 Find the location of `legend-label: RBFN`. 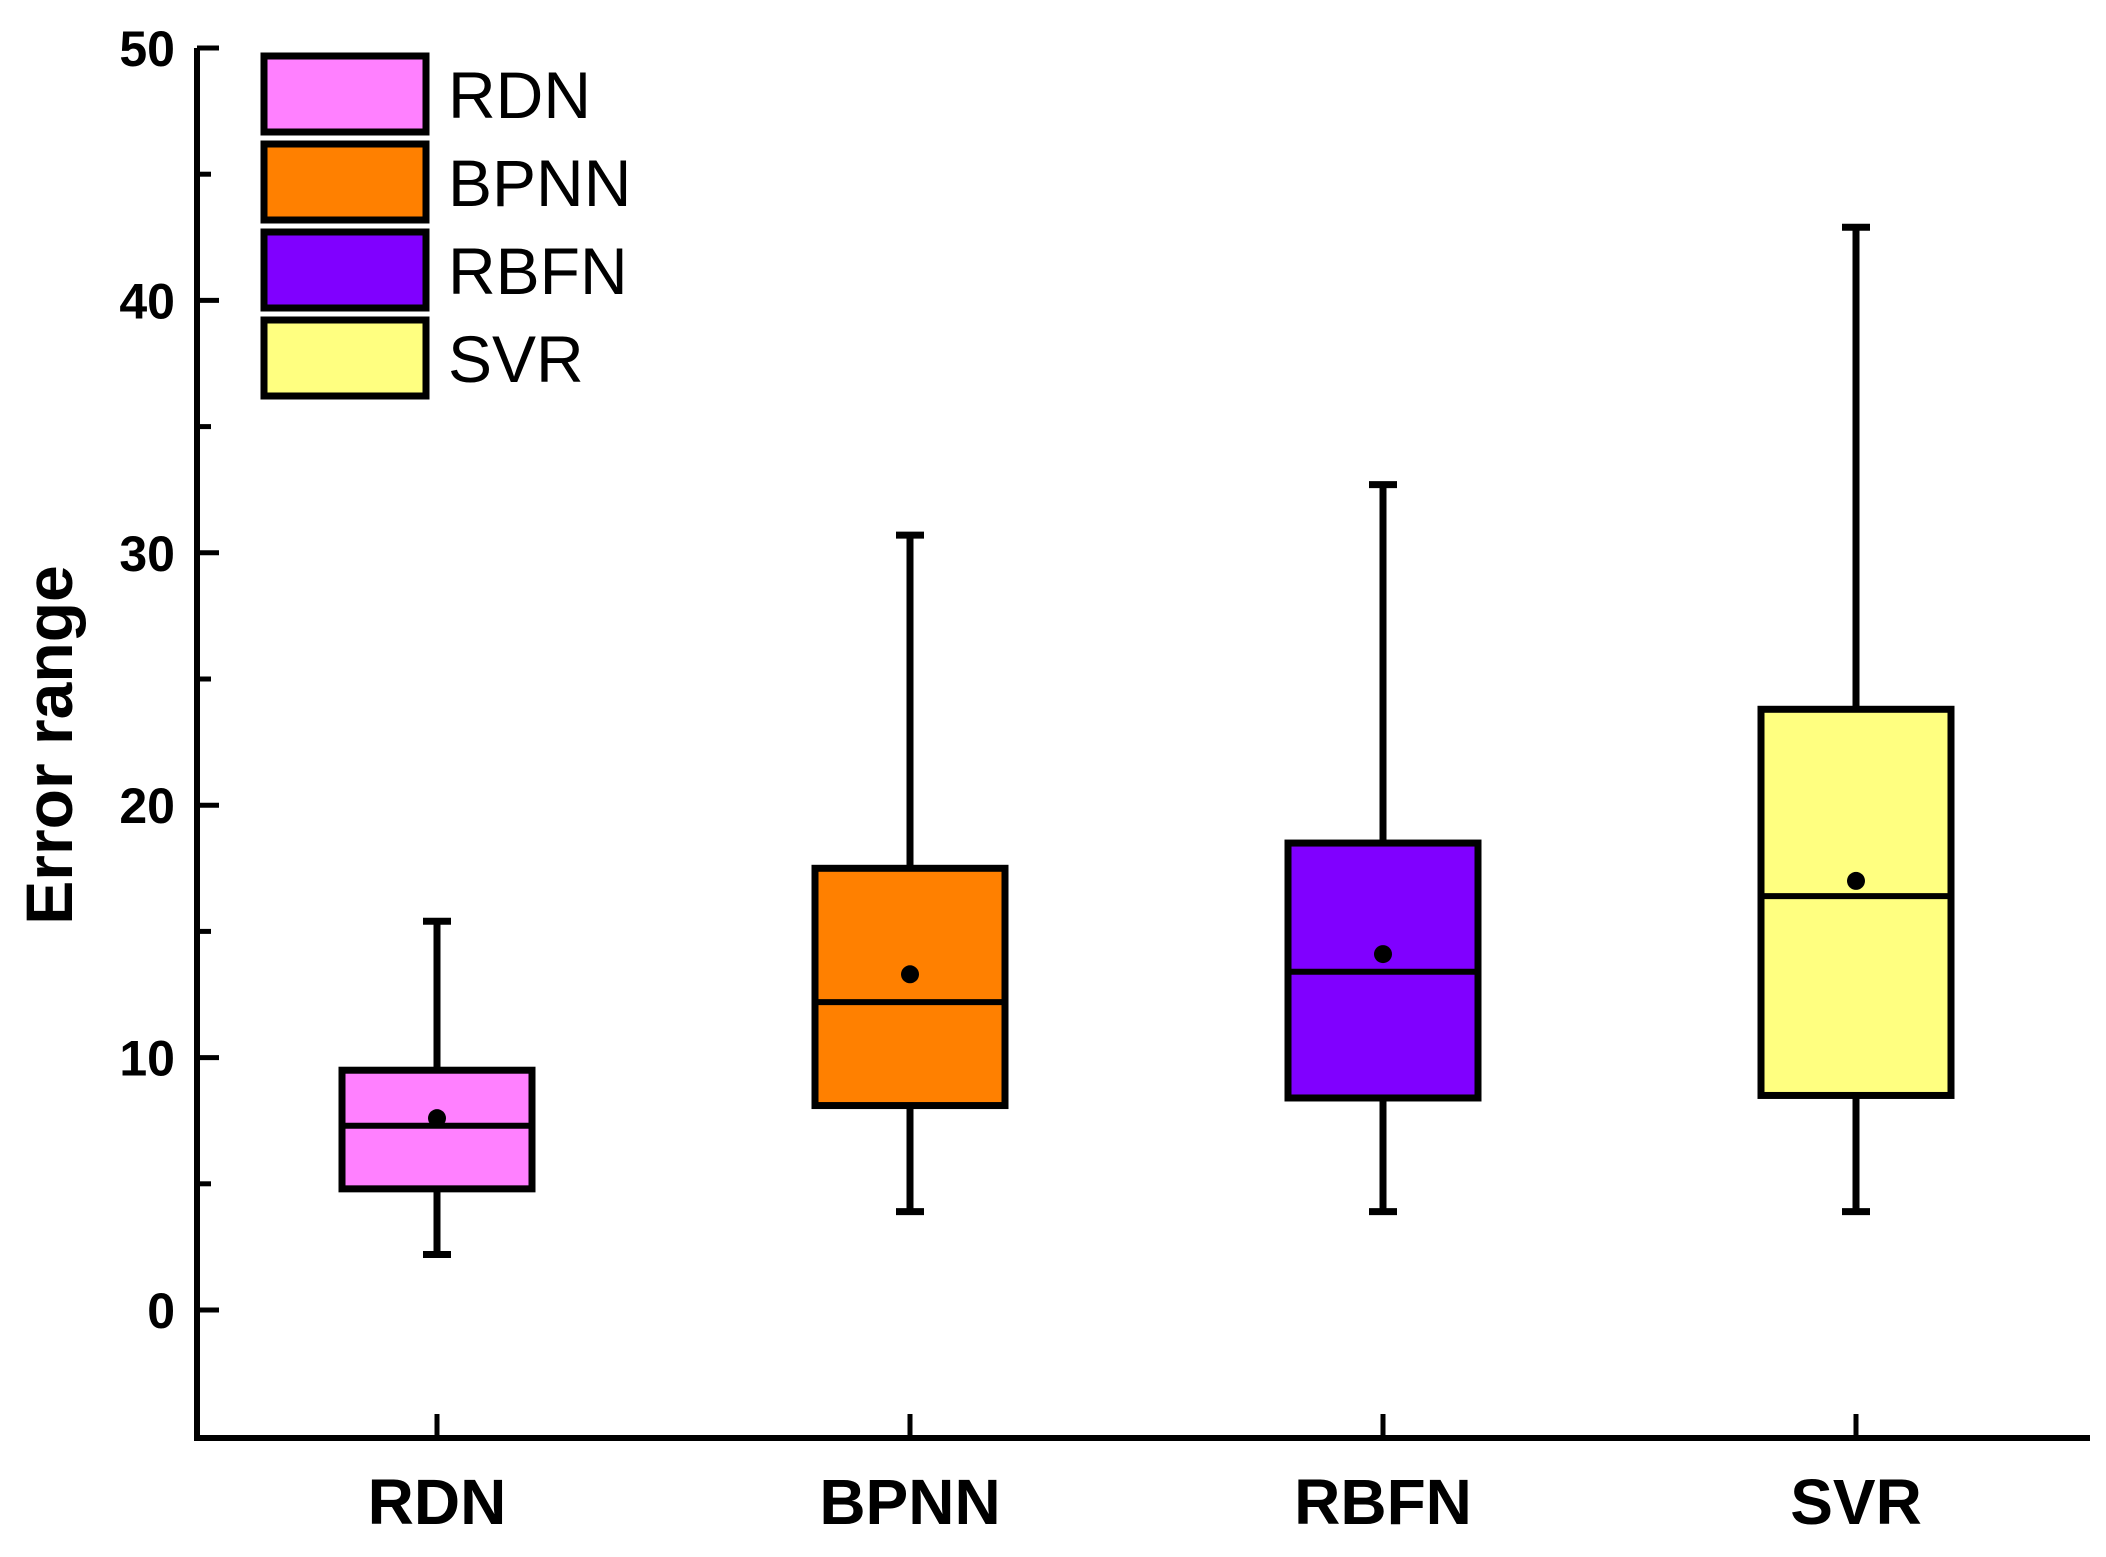

legend-label: RBFN is located at coordinates (538, 271).